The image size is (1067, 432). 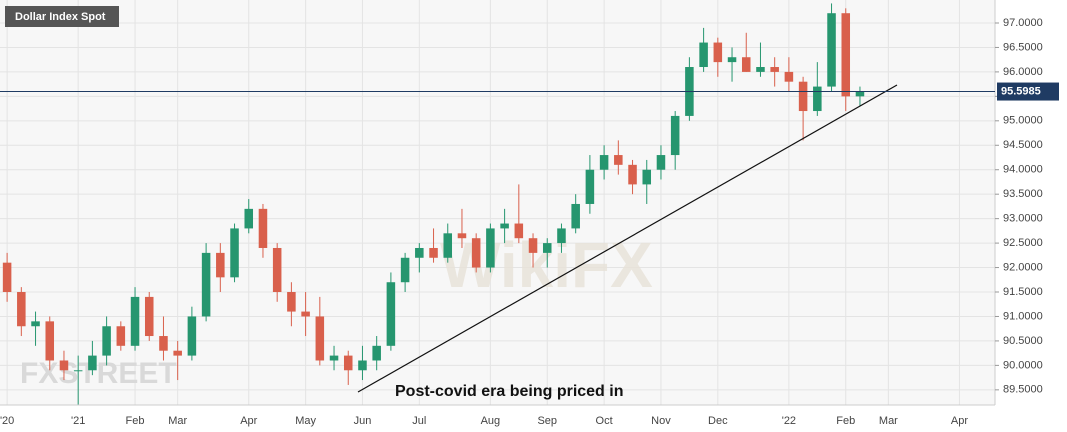 I want to click on chart-title: Dollar Index Spot, so click(x=60, y=17).